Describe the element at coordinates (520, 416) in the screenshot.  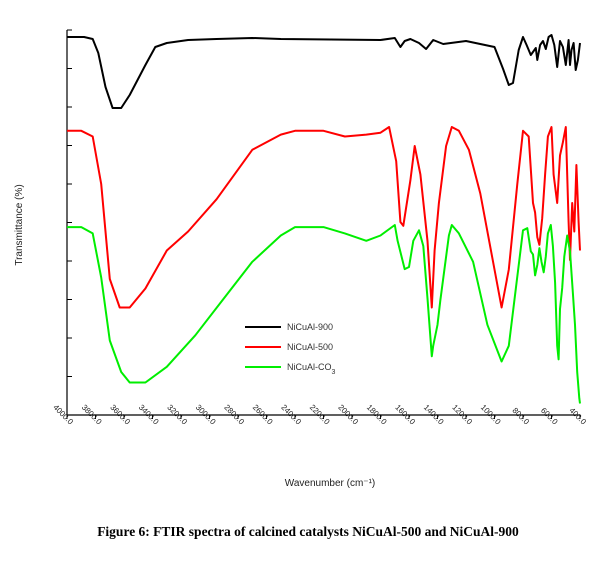
I see `x-tick-label: 800.0` at that location.